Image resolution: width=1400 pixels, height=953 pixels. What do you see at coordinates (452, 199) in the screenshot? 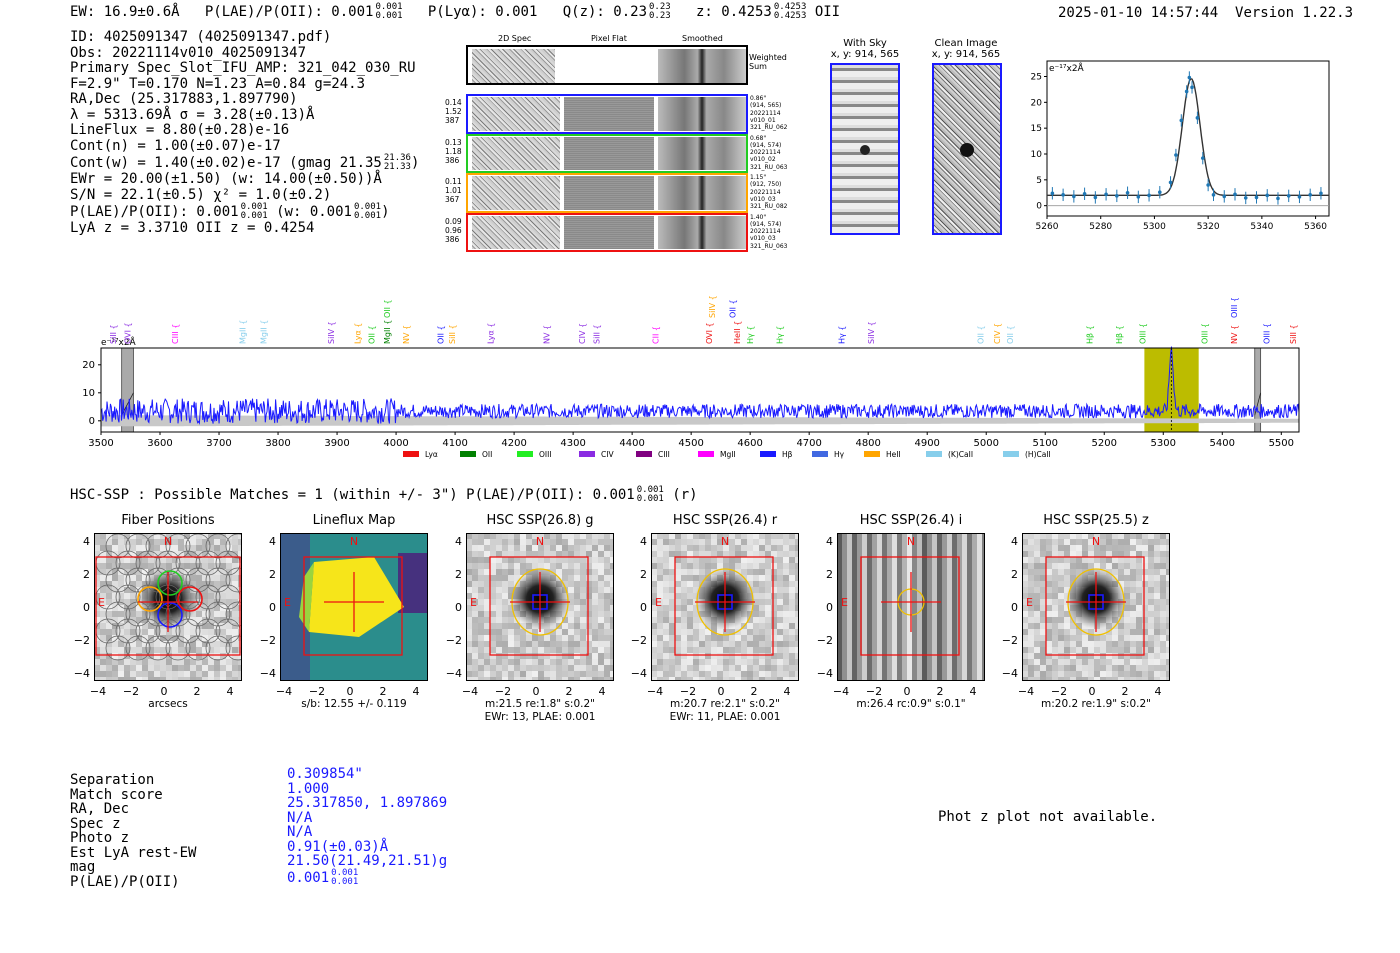
I see `cutout-left-value: 367` at bounding box center [452, 199].